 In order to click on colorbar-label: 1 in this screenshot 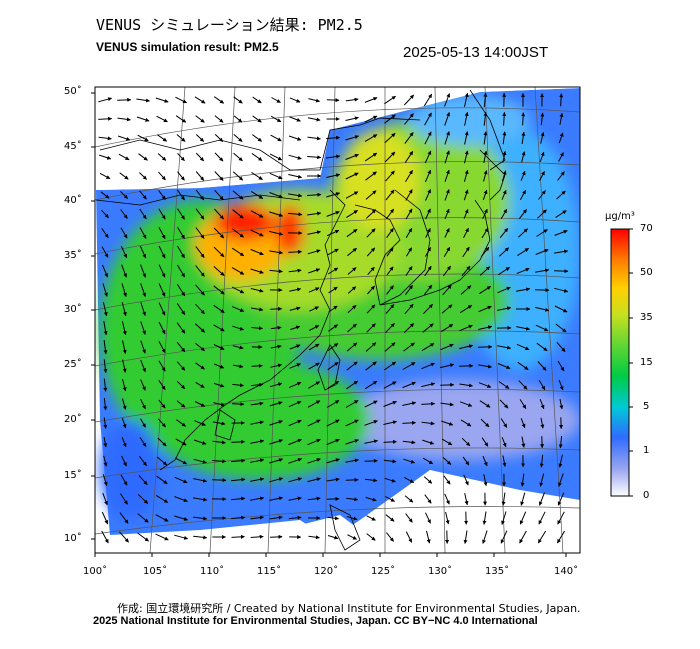, I will do `click(646, 450)`.